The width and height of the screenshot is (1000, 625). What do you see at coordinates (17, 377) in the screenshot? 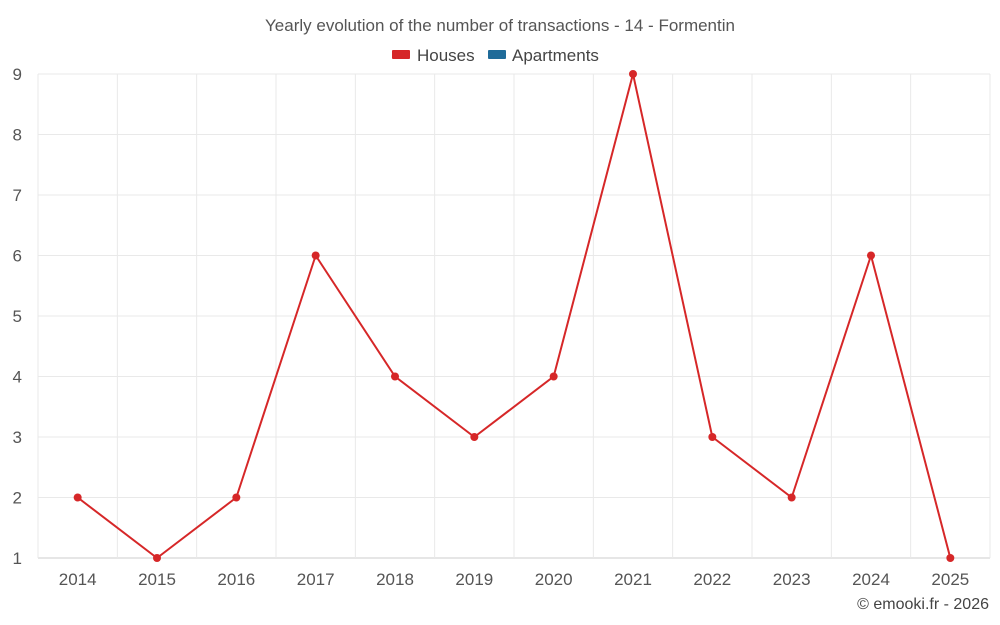
I see `y-tick-label-4: 4` at bounding box center [17, 377].